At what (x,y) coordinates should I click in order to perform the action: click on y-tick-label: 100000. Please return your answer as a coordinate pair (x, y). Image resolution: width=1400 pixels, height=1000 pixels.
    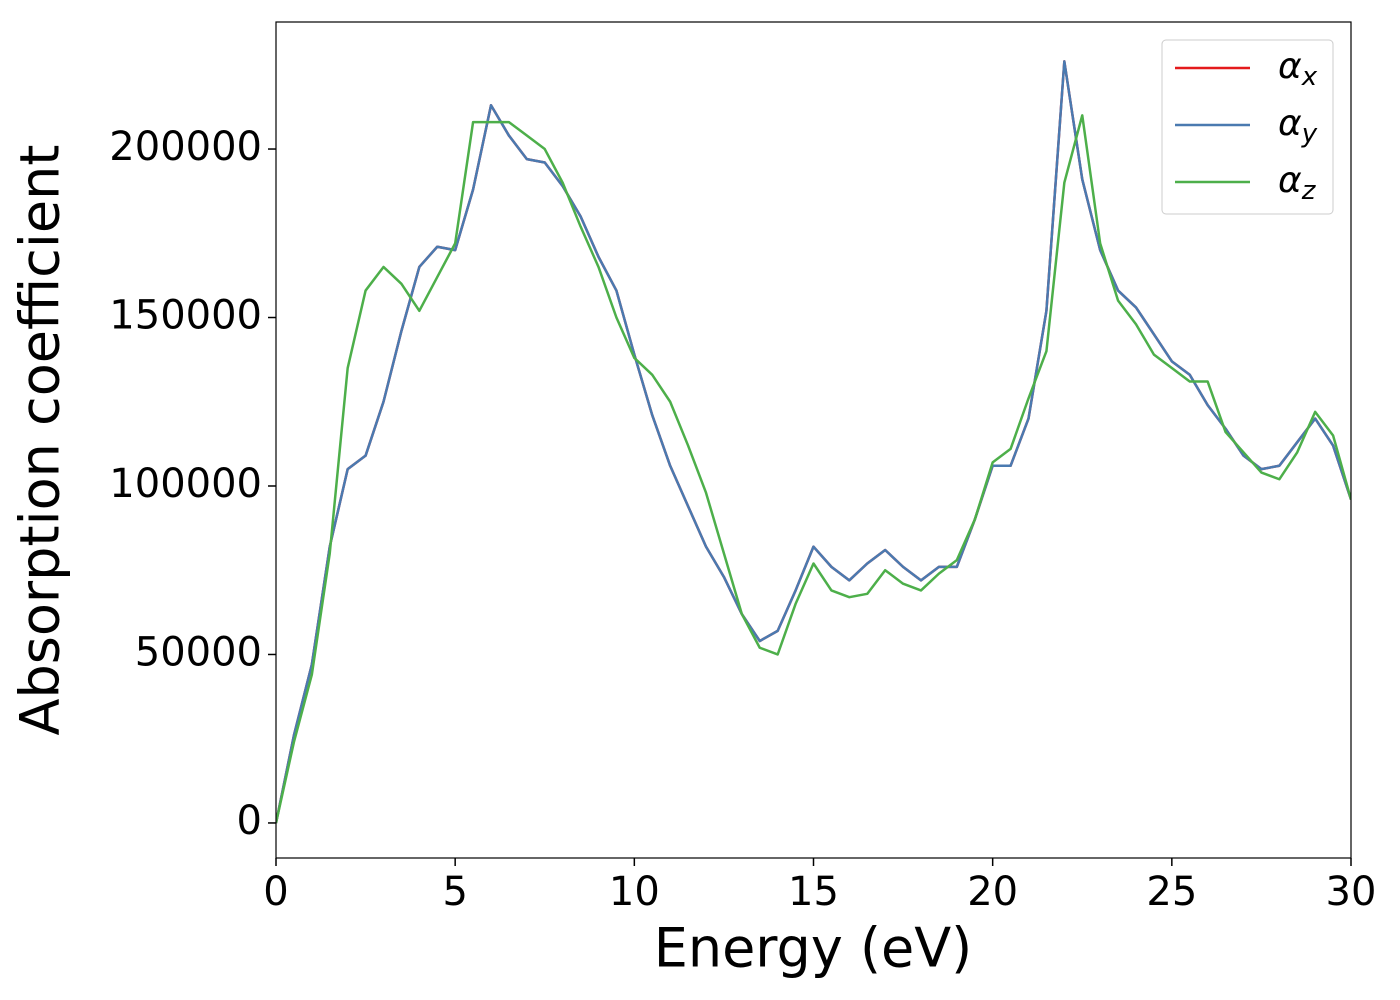
    Looking at the image, I should click on (185, 484).